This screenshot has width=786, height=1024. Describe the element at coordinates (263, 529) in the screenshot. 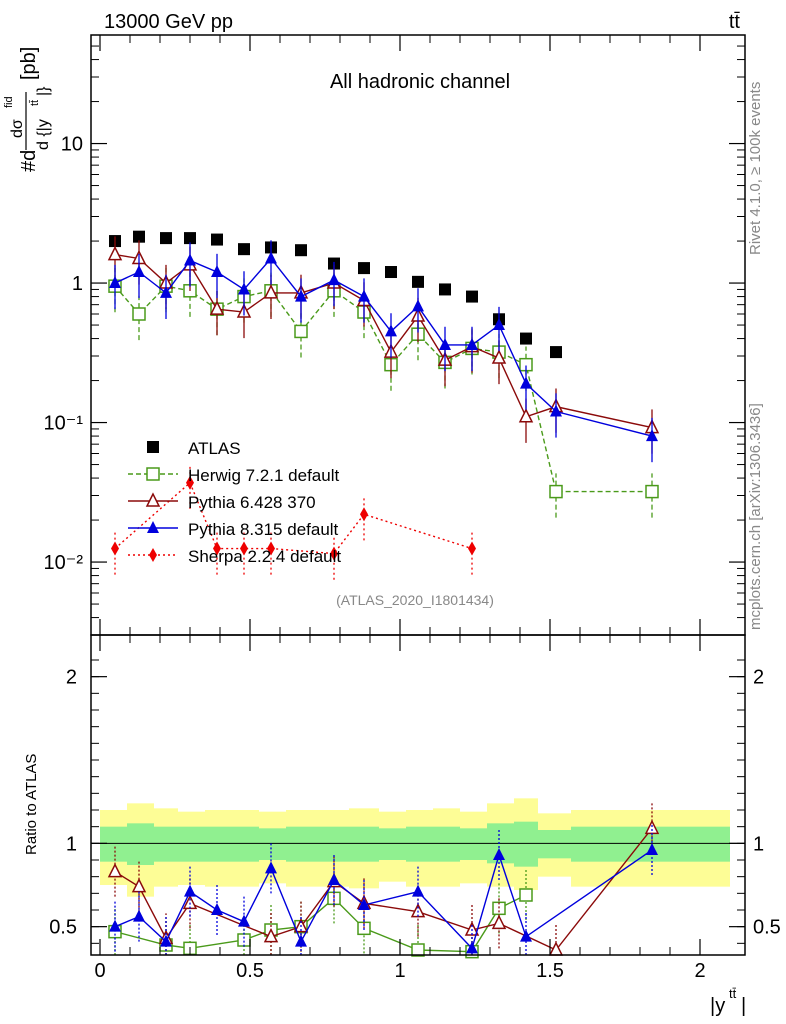

I see `legend-label: Pythia 8.315 default` at that location.